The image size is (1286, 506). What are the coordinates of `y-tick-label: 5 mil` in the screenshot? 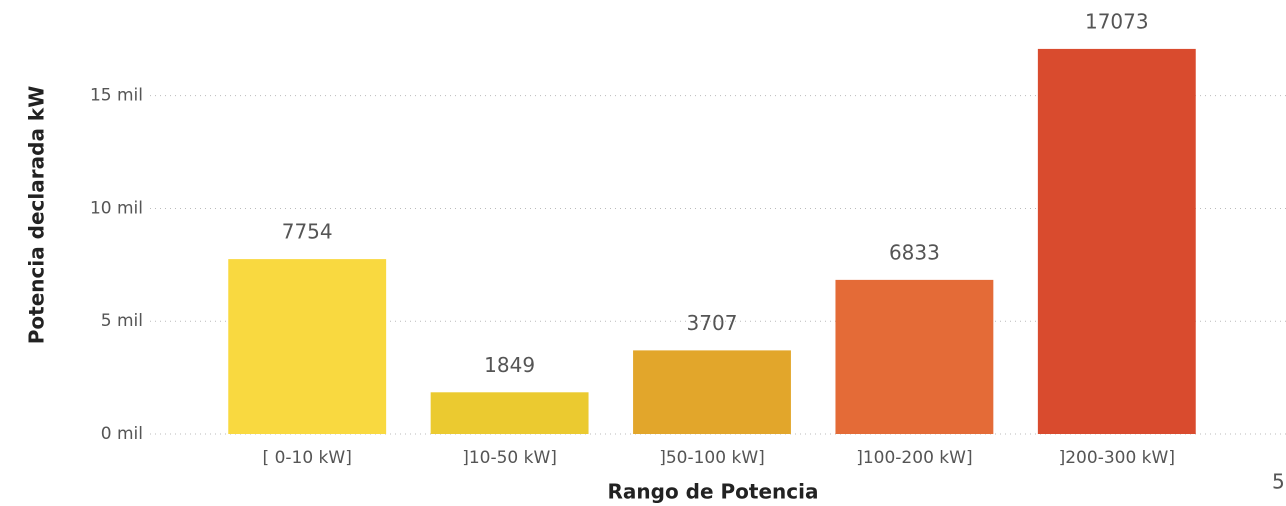 It's located at (122, 321).